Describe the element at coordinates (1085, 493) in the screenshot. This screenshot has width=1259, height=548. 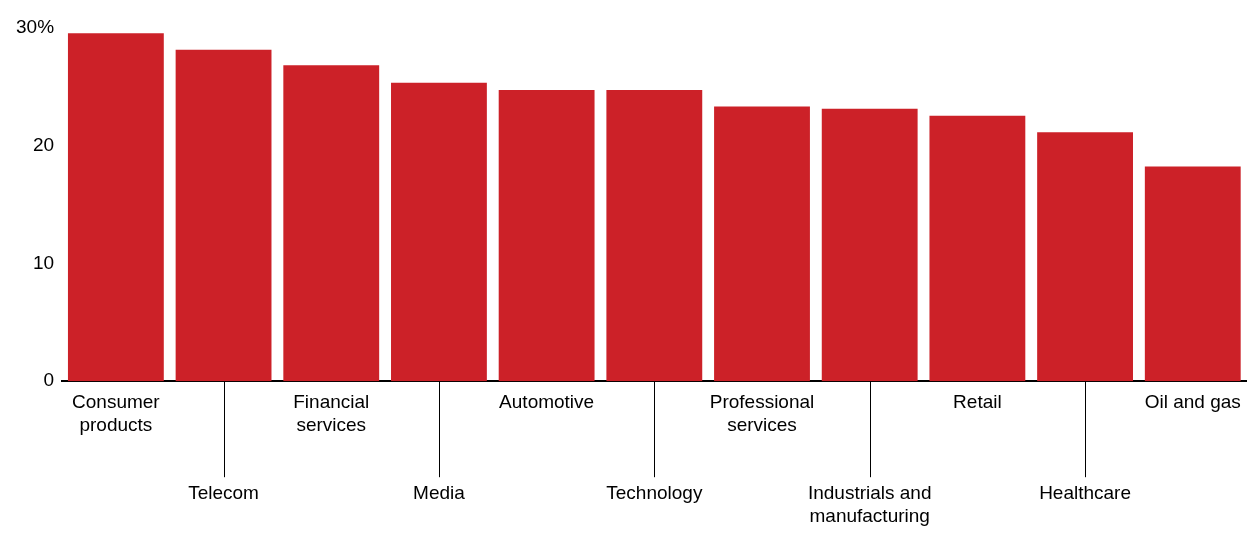
I see `x-tick-label: Healthcare` at that location.